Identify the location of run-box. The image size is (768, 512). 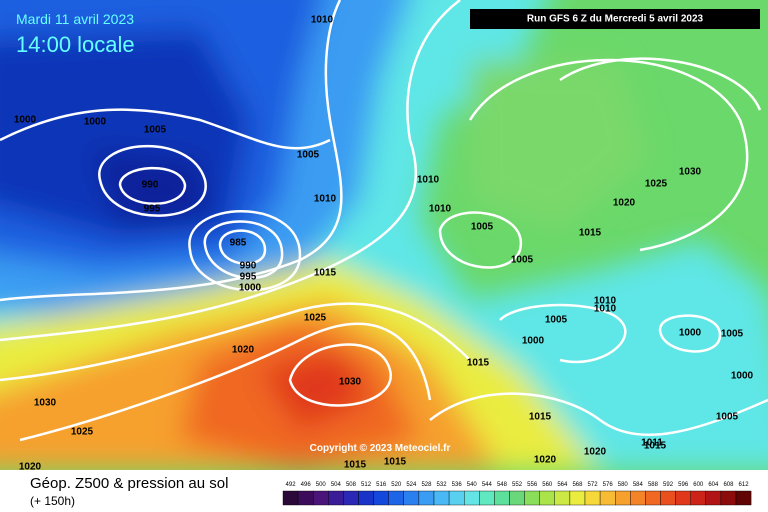
(615, 19).